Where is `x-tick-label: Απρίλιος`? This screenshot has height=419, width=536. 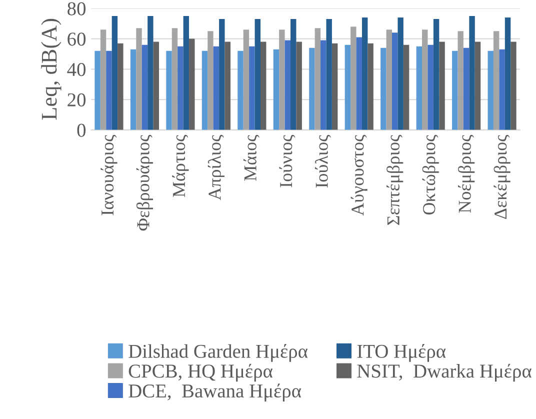
x-tick-label: Απρίλιος is located at coordinates (216, 167).